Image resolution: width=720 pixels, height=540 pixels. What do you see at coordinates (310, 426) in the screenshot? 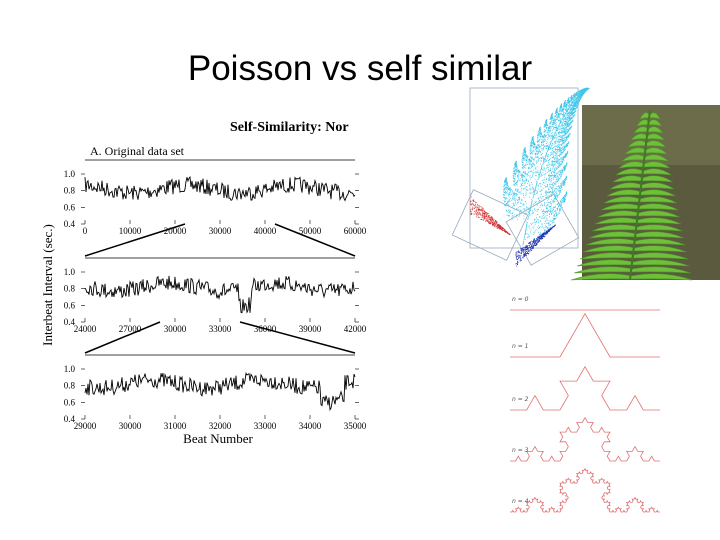
I see `x-tick-label: 34000` at bounding box center [310, 426].